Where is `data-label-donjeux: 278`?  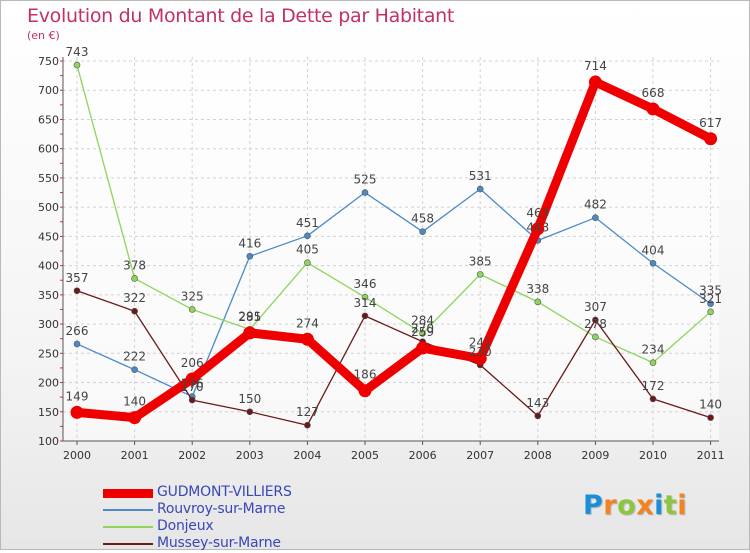
data-label-donjeux: 278 is located at coordinates (595, 324).